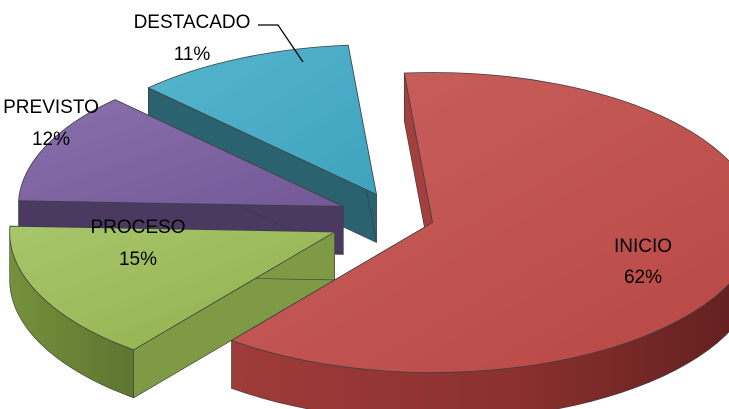  I want to click on slice-top-proceso, so click(173, 288).